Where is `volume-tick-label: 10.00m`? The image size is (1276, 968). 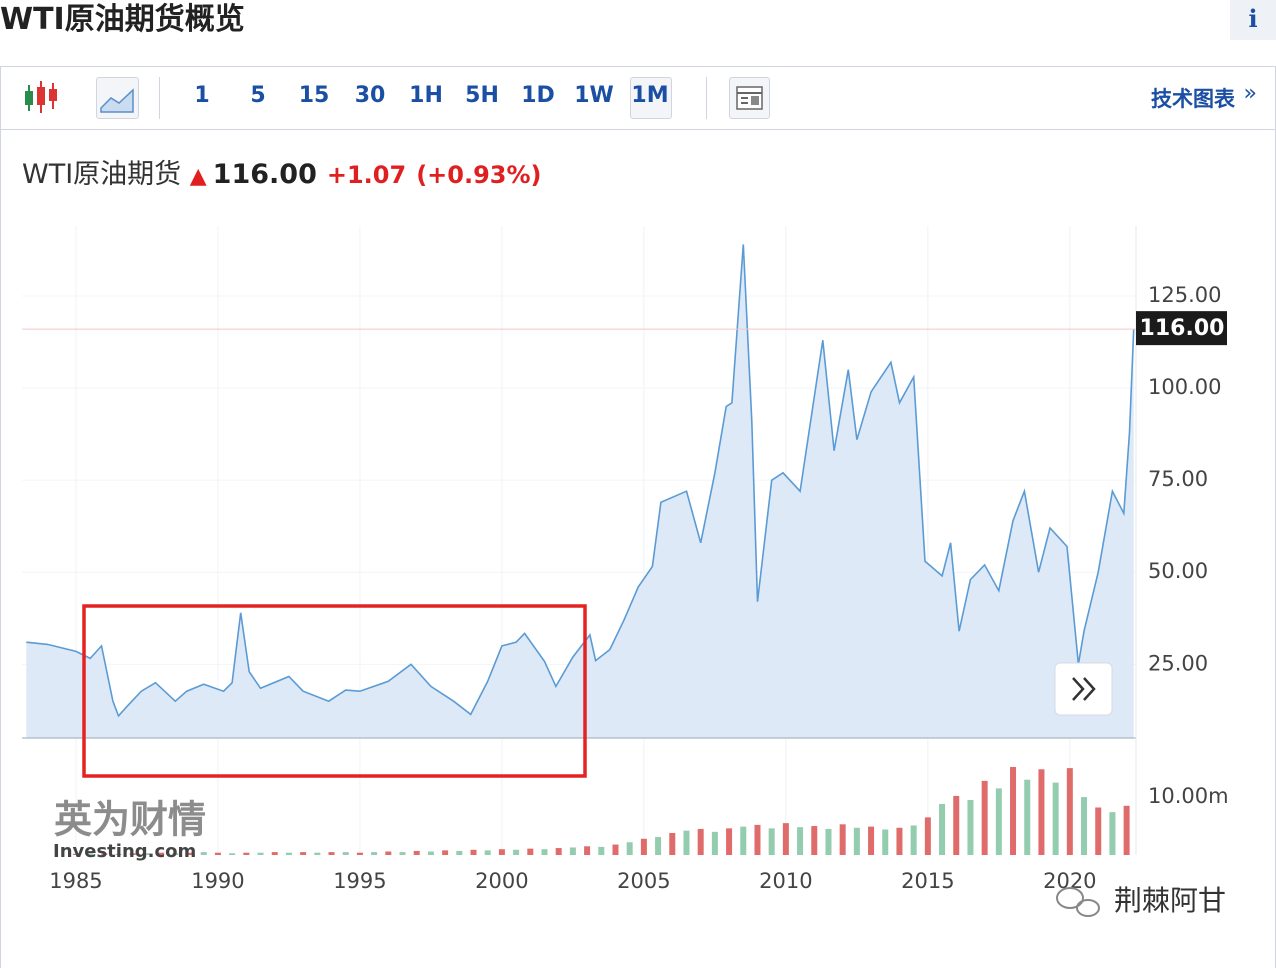
volume-tick-label: 10.00m is located at coordinates (1188, 796).